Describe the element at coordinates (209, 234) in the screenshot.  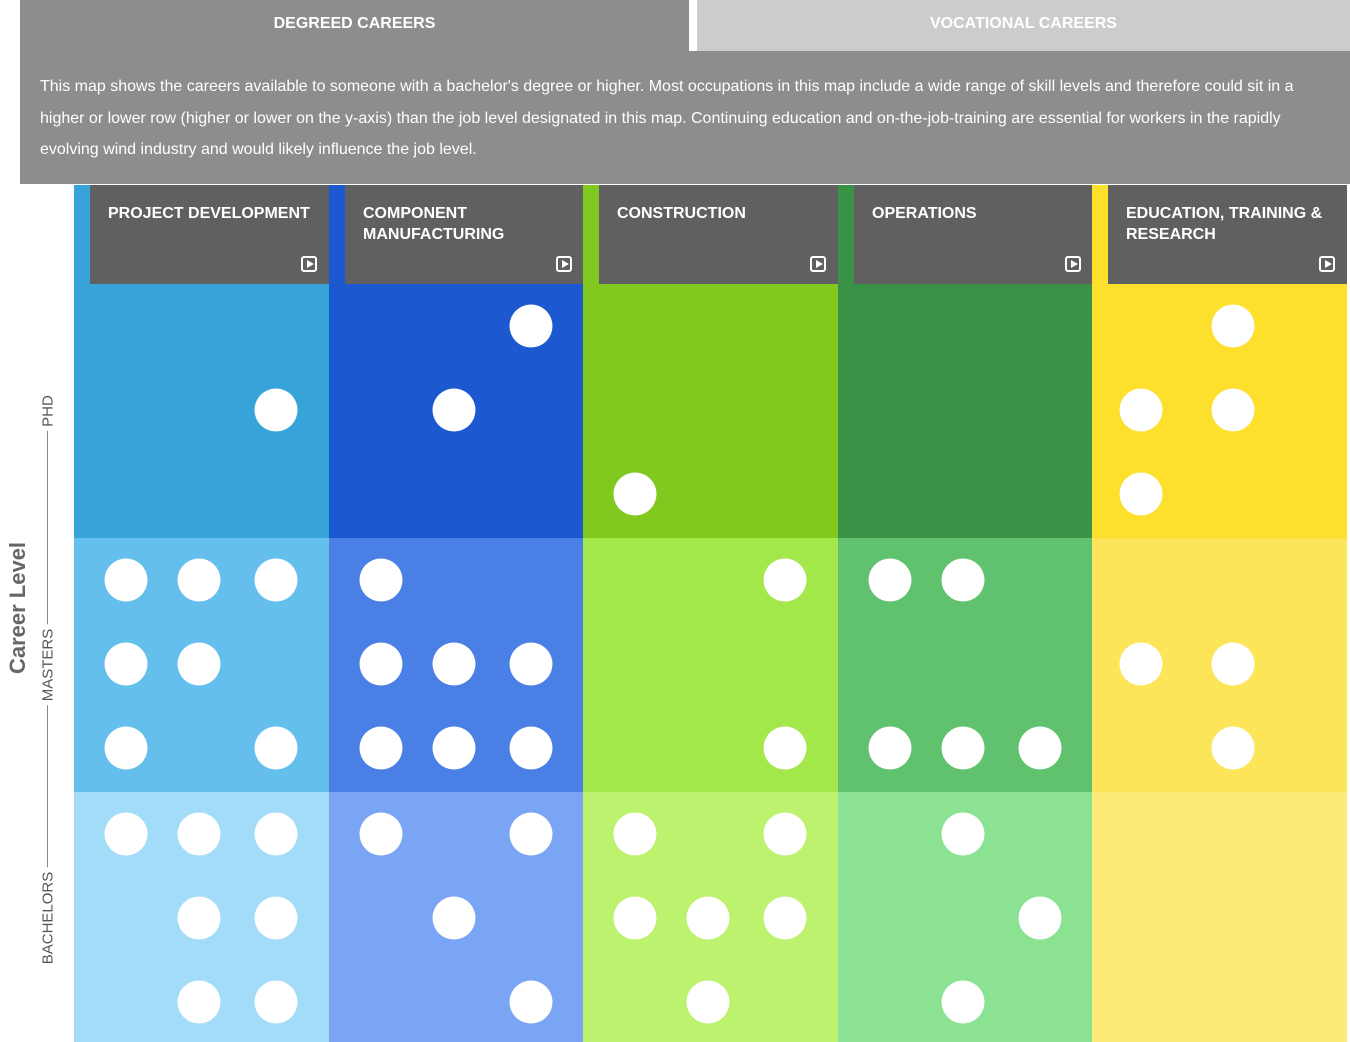
I see `column-header-button: PROJECT DEVELOPMENT` at that location.